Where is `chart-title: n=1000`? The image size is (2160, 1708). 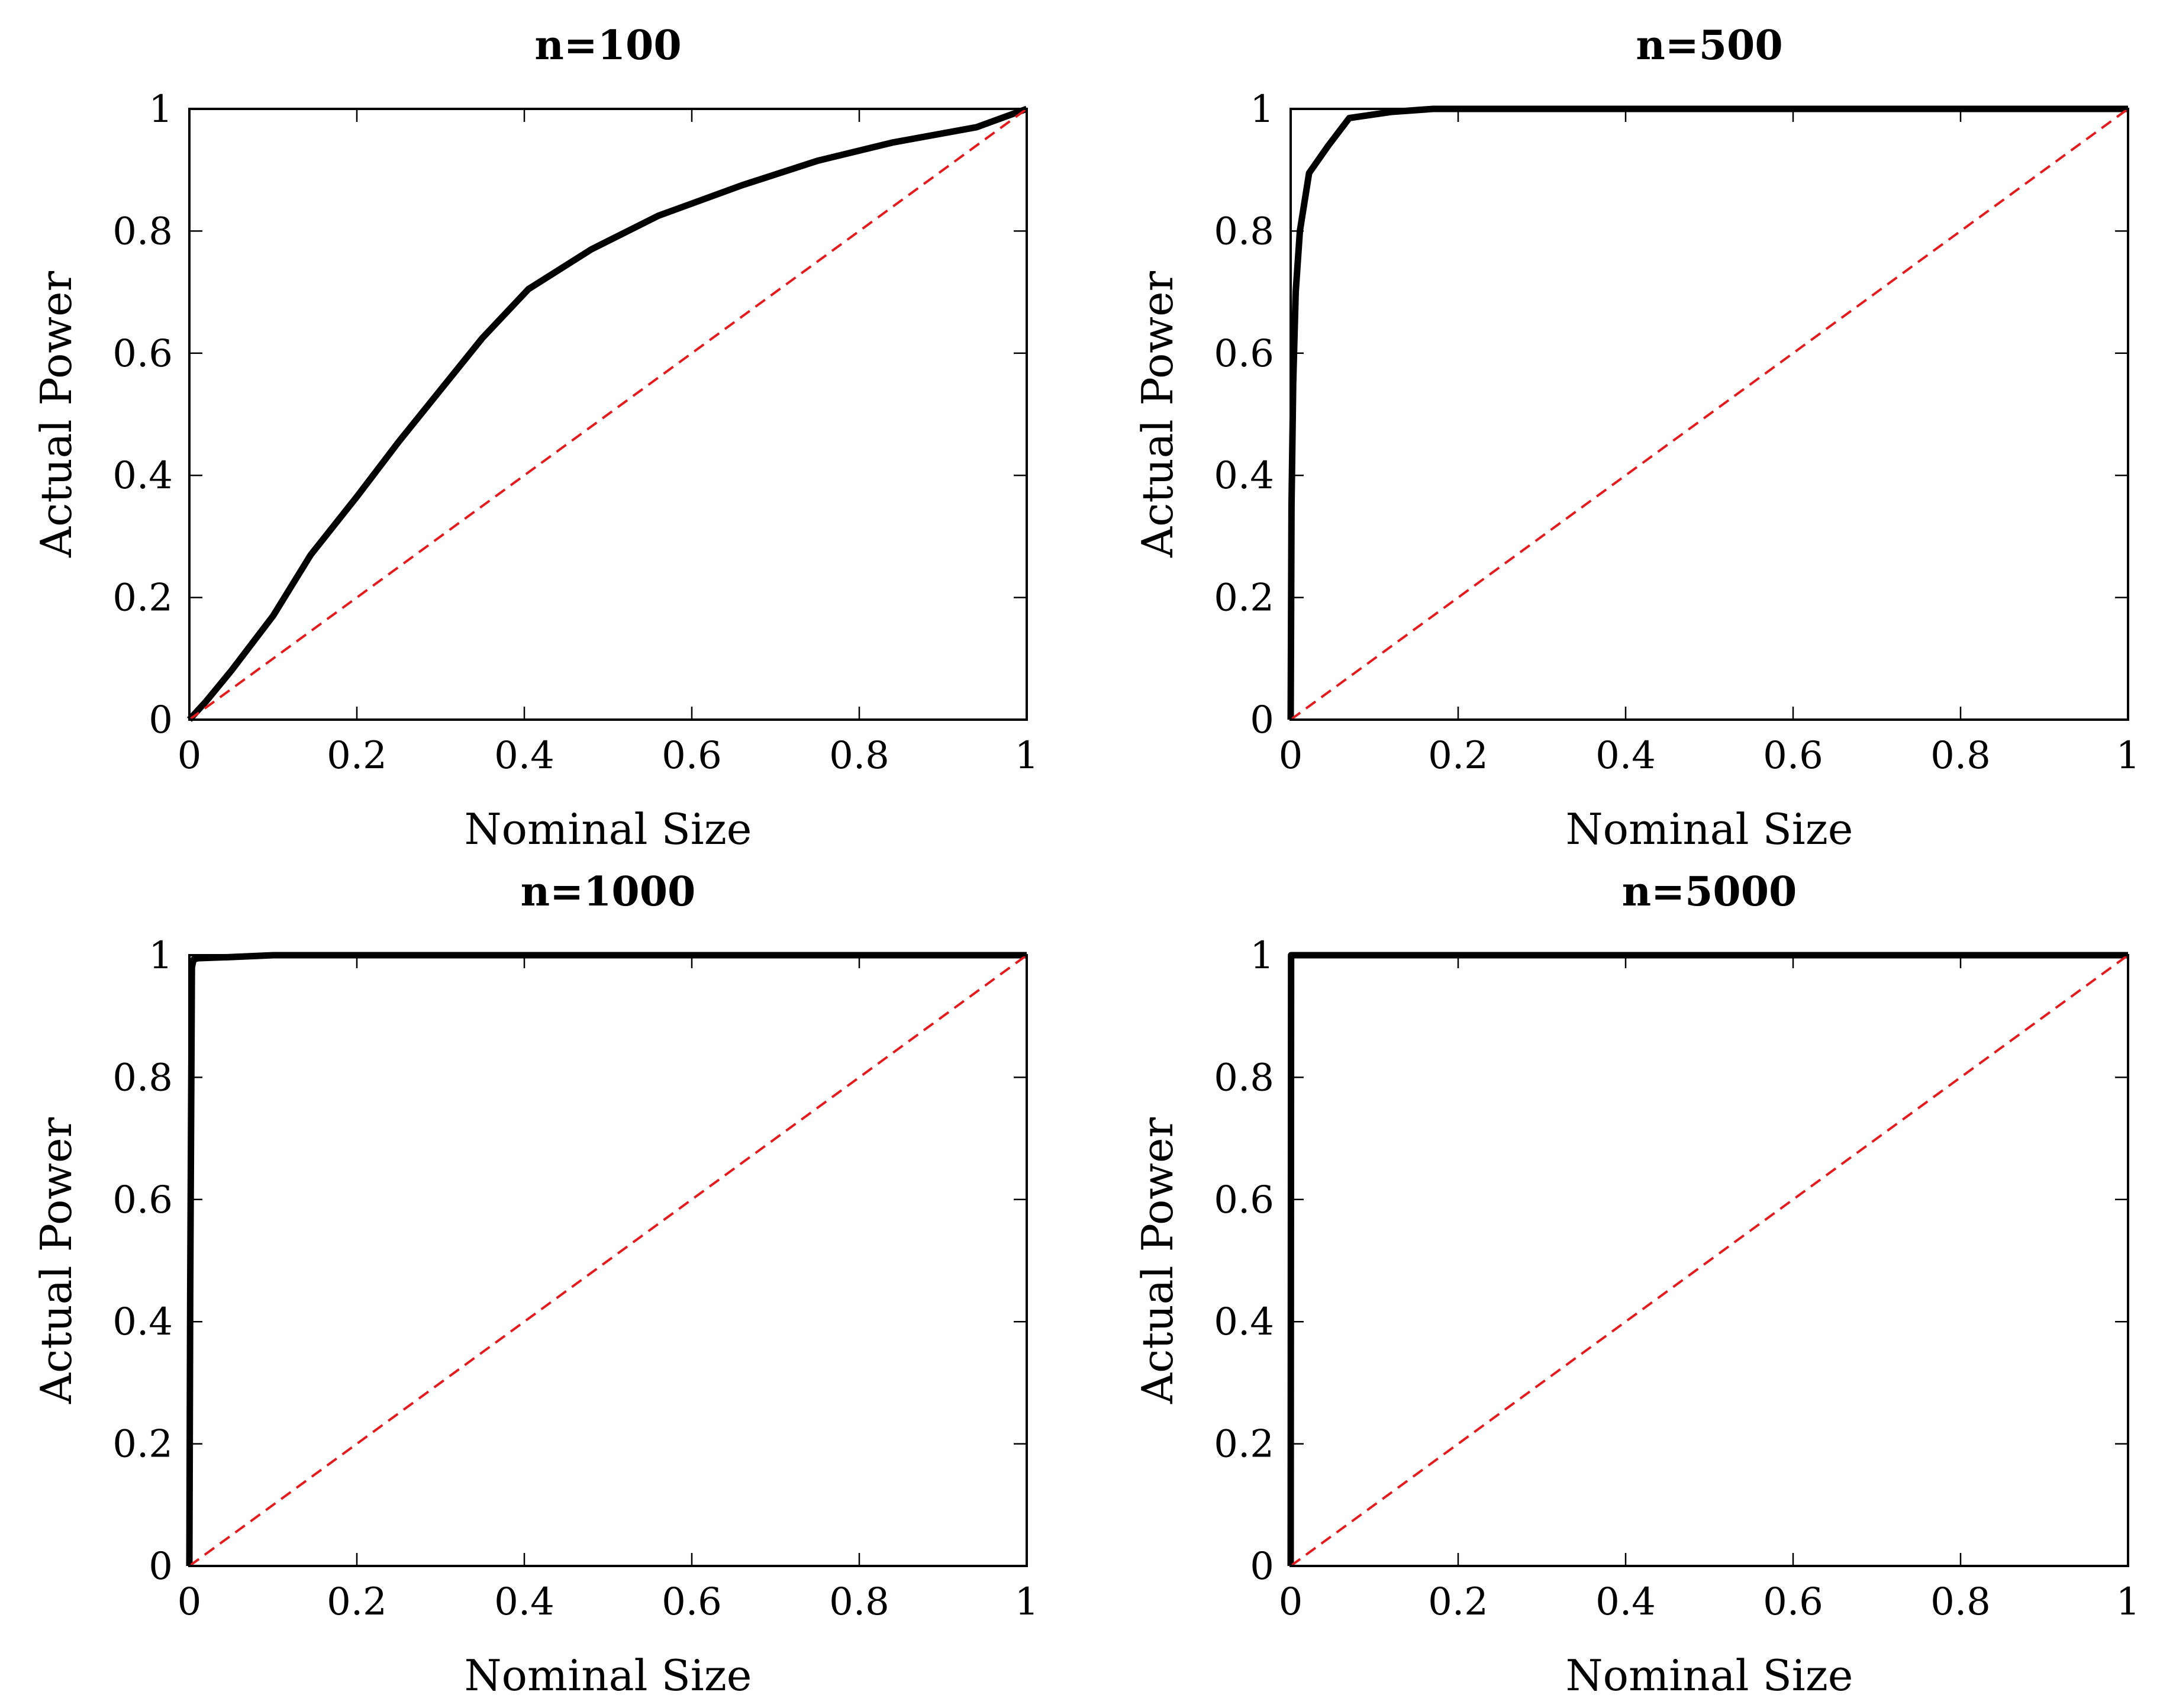 chart-title: n=1000 is located at coordinates (608, 892).